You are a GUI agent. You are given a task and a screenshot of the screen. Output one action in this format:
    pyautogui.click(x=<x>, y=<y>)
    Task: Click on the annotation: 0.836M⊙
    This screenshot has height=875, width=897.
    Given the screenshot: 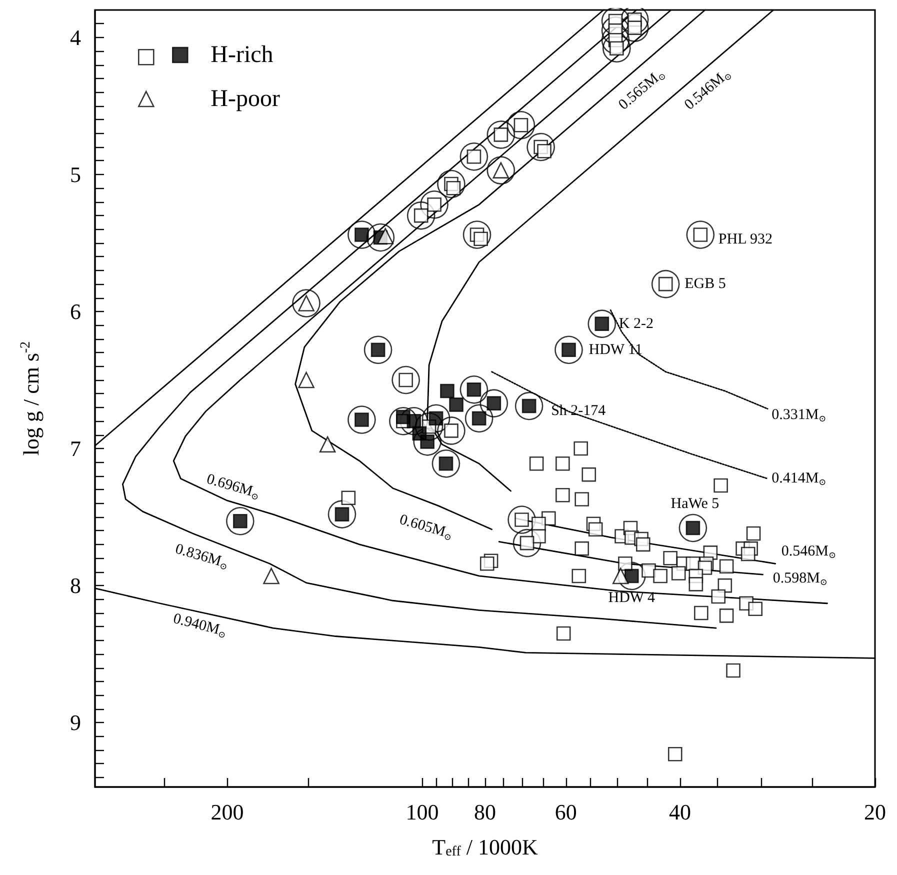 What is the action you would take?
    pyautogui.click(x=200, y=556)
    